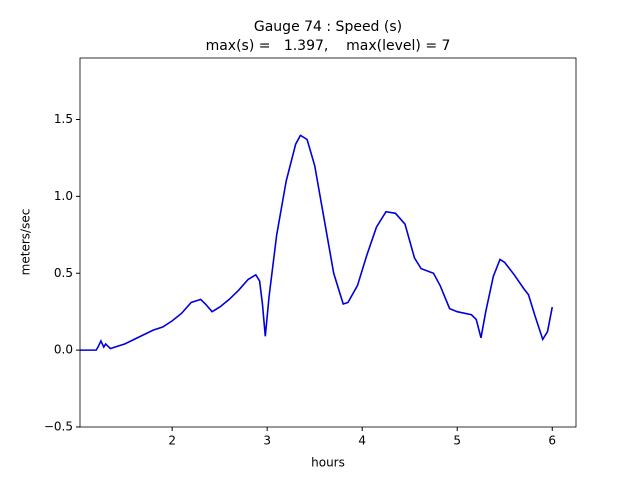 This screenshot has height=480, width=640. What do you see at coordinates (552, 441) in the screenshot?
I see `x-tick-label: 6` at bounding box center [552, 441].